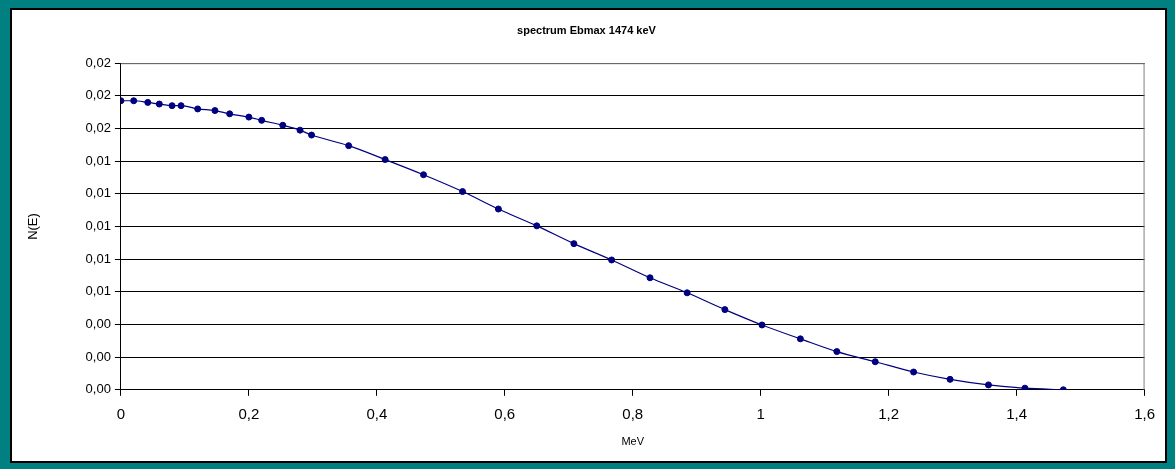 The image size is (1175, 469). Describe the element at coordinates (121, 413) in the screenshot. I see `x-tick-label: 0` at that location.